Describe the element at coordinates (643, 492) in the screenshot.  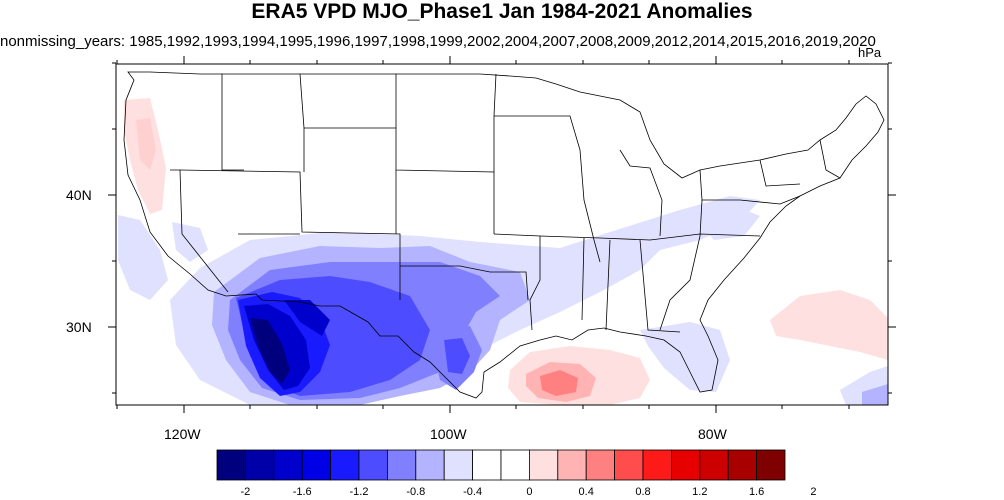
I see `colorbar-label: 0.8` at that location.